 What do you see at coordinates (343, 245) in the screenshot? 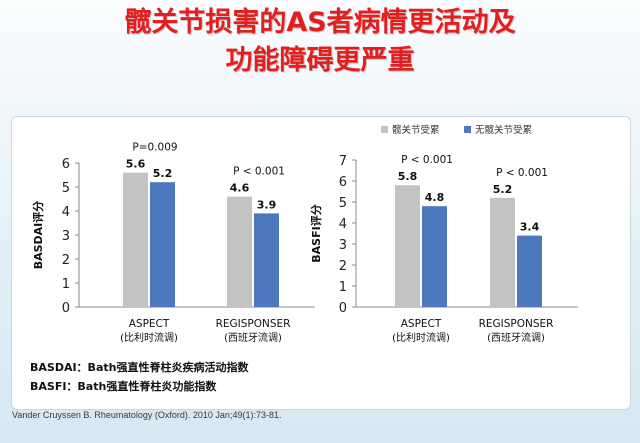
I see `y-tick-label-1-3: 3` at bounding box center [343, 245].